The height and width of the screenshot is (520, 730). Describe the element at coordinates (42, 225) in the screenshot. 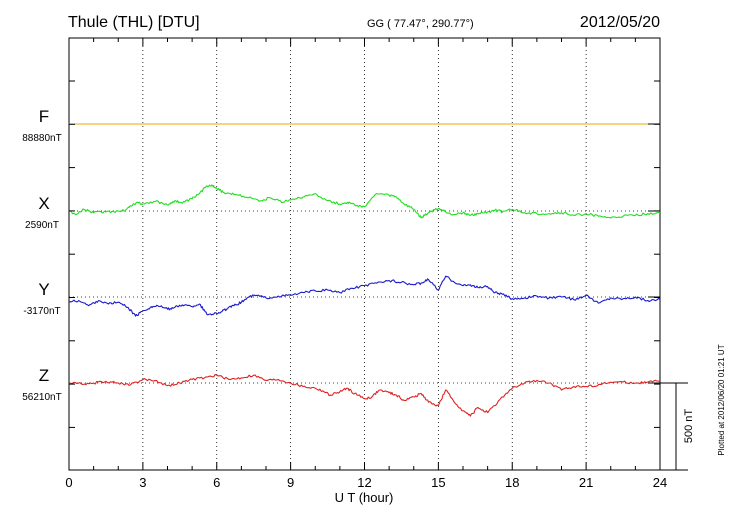

I see `component-baseline-x: 2590nT` at that location.